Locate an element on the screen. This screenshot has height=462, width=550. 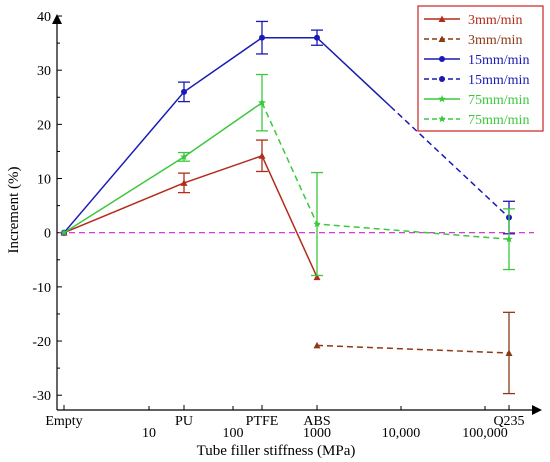
y-tick-label: 20 is located at coordinates (44, 125).